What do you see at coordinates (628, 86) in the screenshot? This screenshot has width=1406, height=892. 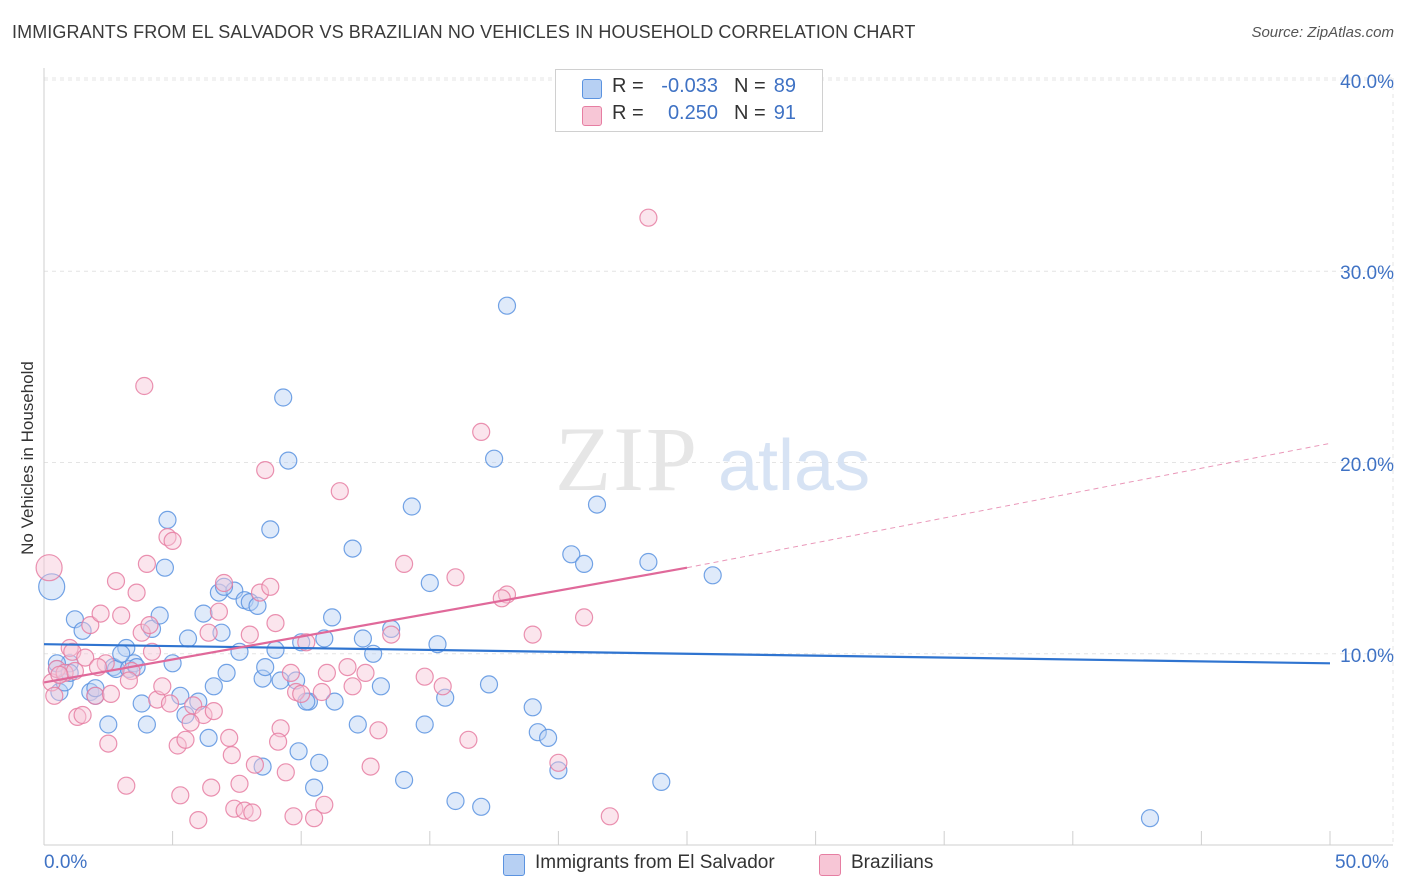 I see `legend-r-label: R =` at bounding box center [628, 86].